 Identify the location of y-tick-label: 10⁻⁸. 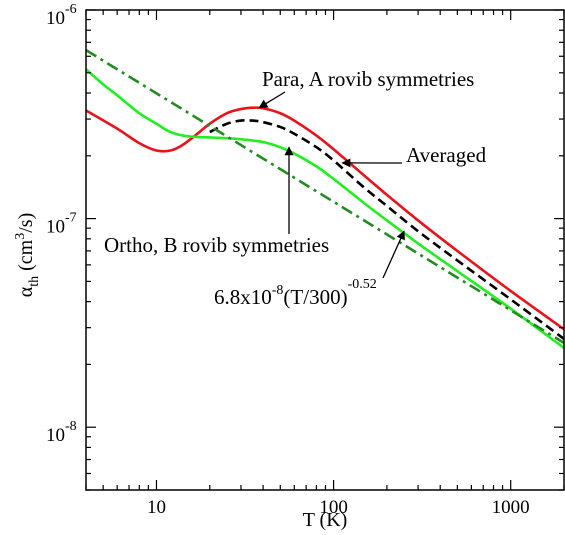
(61, 432).